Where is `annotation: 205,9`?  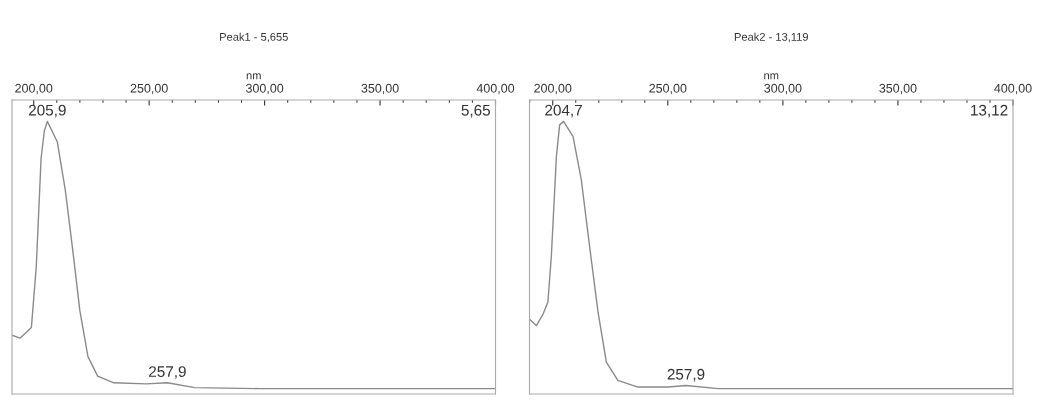
annotation: 205,9 is located at coordinates (47, 111).